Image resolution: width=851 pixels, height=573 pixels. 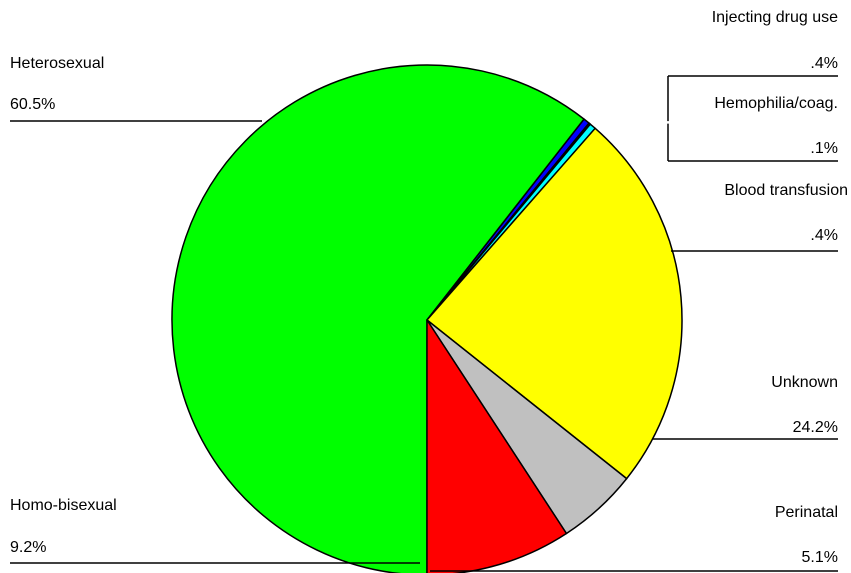 I want to click on slice-value-homo-bisexual: 9.2%, so click(x=28, y=547).